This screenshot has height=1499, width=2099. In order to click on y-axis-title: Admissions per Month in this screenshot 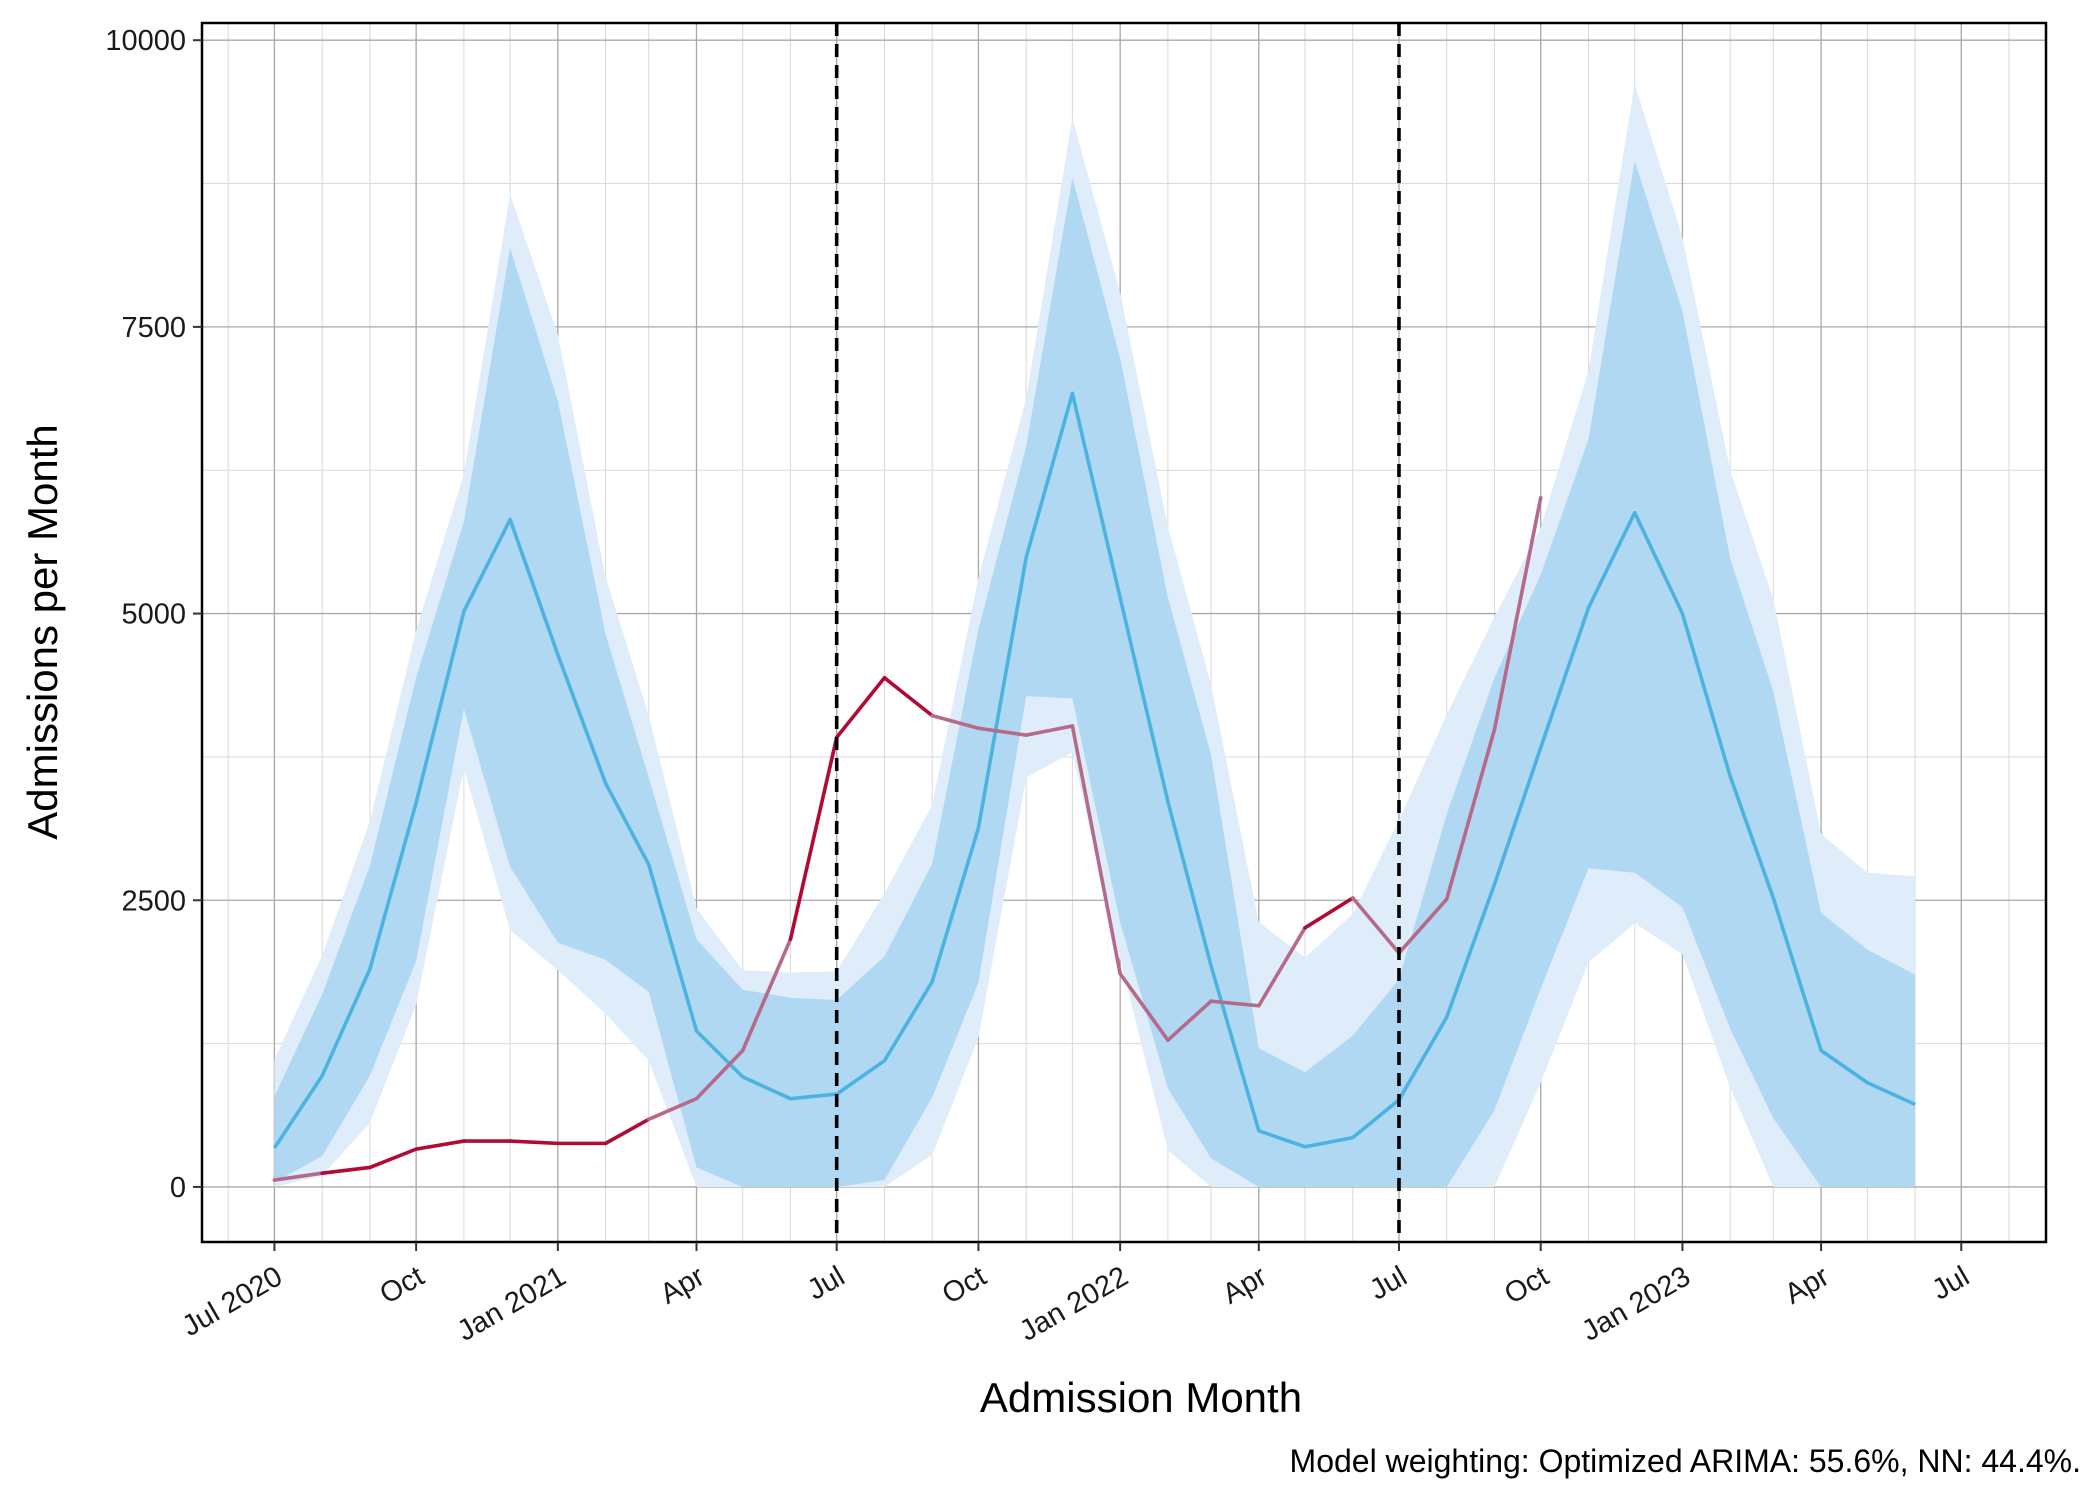, I will do `click(42, 632)`.